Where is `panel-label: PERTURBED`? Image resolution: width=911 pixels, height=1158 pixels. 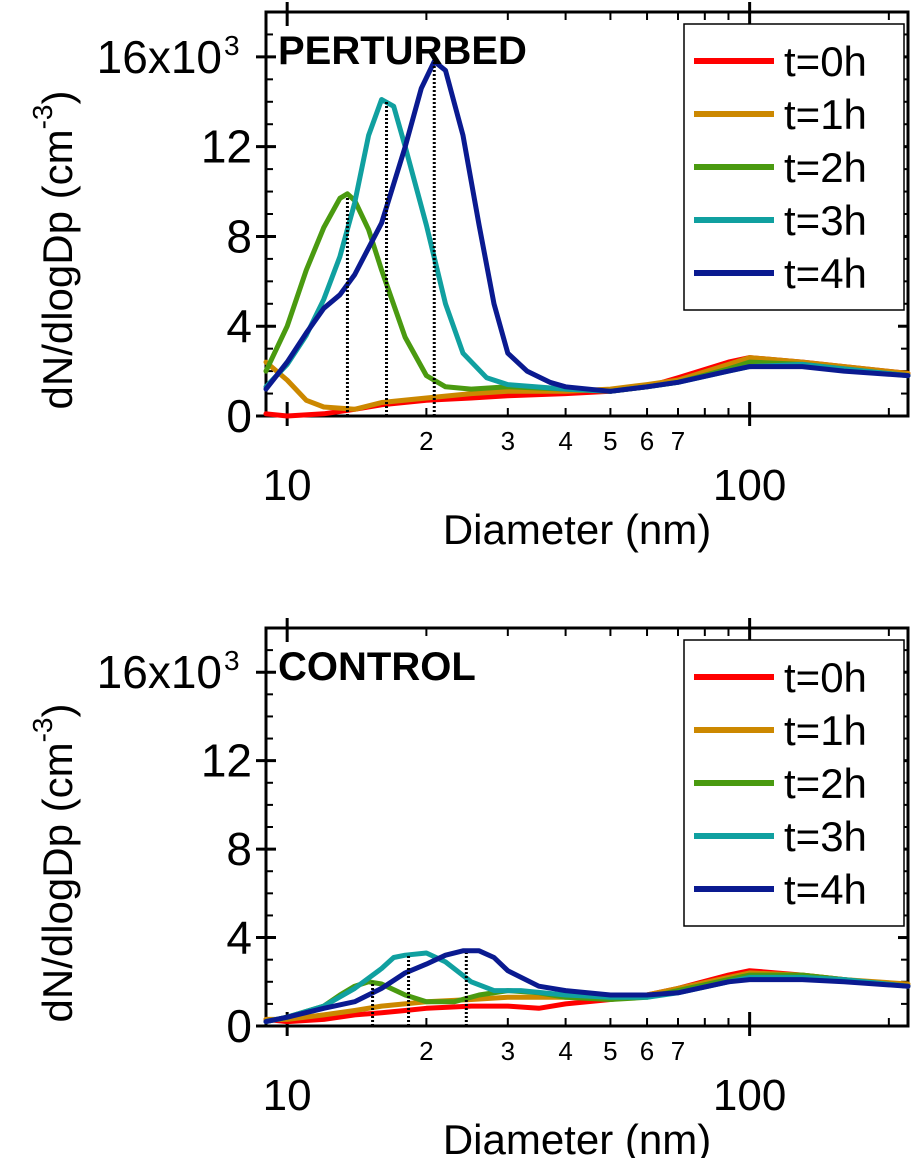 panel-label: PERTURBED is located at coordinates (402, 51).